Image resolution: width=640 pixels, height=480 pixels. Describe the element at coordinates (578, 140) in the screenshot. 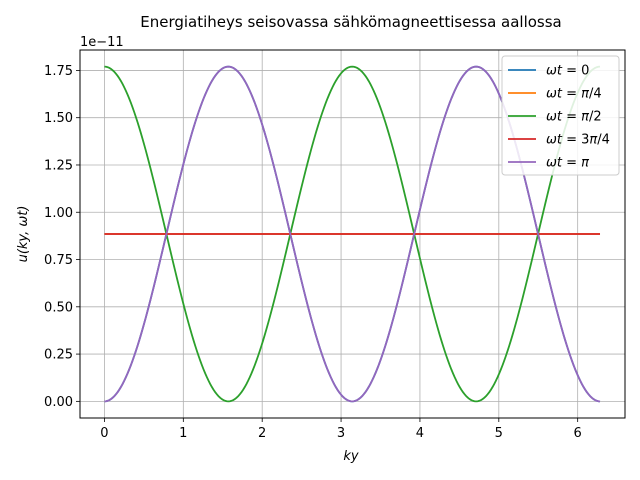

I see `legend-label: ωt = 3π/4` at that location.